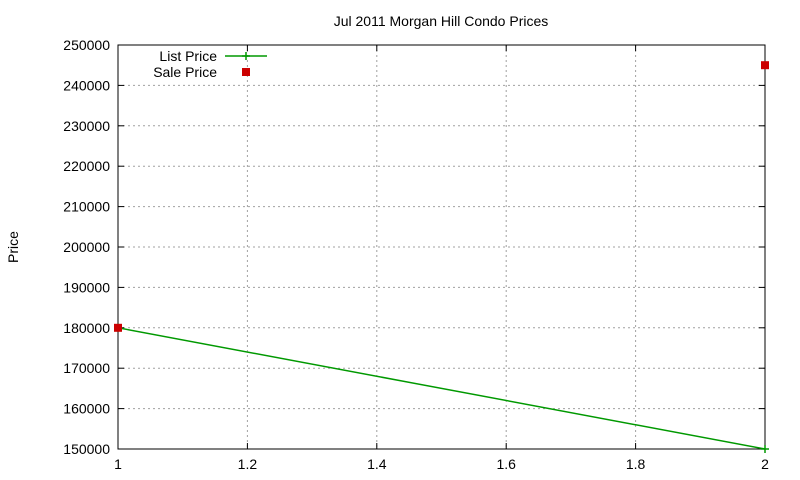  Describe the element at coordinates (86, 328) in the screenshot. I see `y-tick-label: 180000` at that location.